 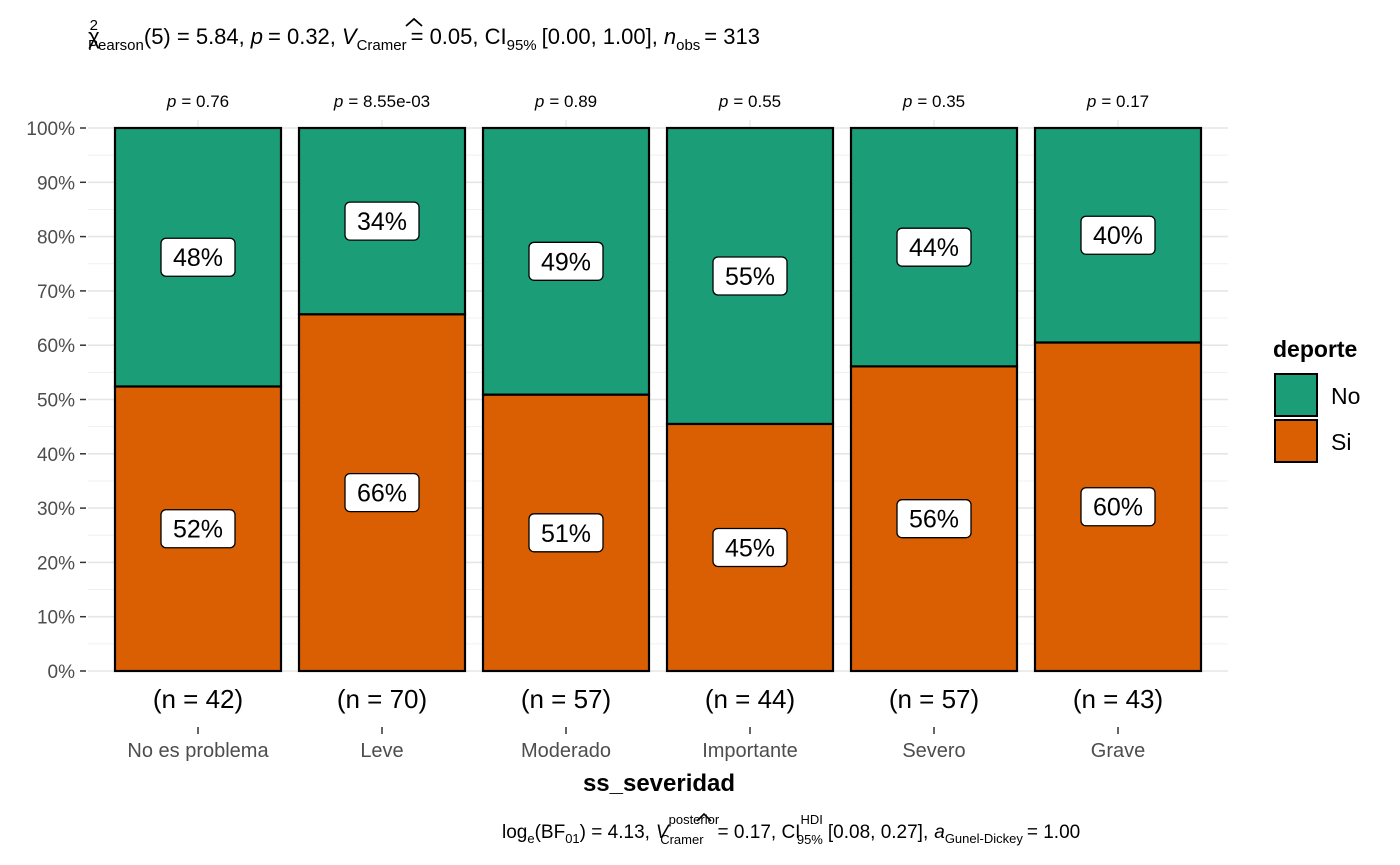 I want to click on p-value-label: p = 0.89, so click(x=565, y=101).